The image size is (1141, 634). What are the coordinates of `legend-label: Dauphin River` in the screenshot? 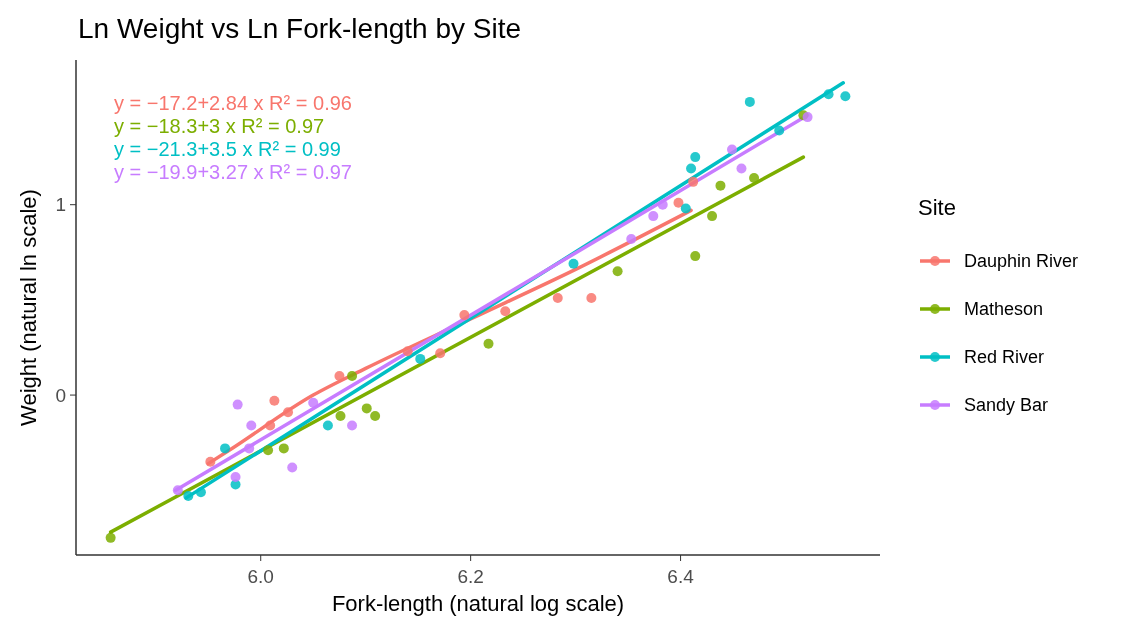 It's located at (1021, 261).